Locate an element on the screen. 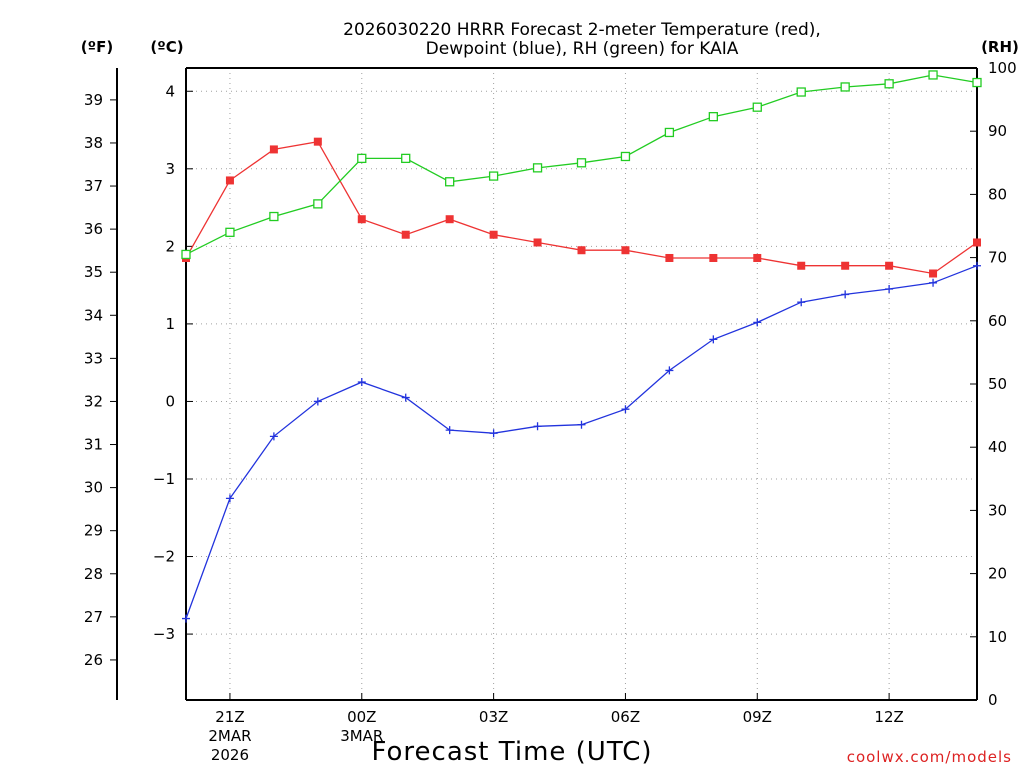 The height and width of the screenshot is (768, 1024). fahrenheit-tick-label: 31 is located at coordinates (93, 445).